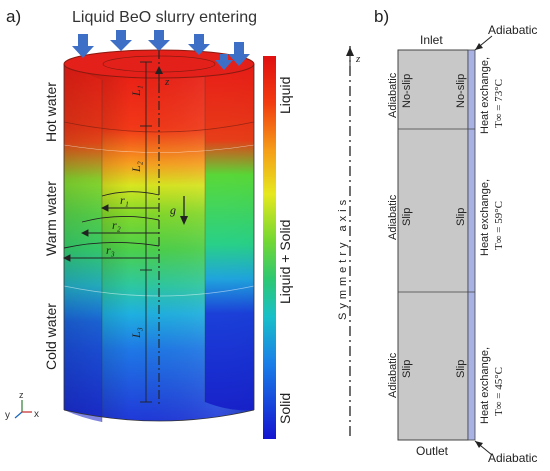 The height and width of the screenshot is (471, 550). What do you see at coordinates (36, 414) in the screenshot?
I see `triad-x: x` at bounding box center [36, 414].